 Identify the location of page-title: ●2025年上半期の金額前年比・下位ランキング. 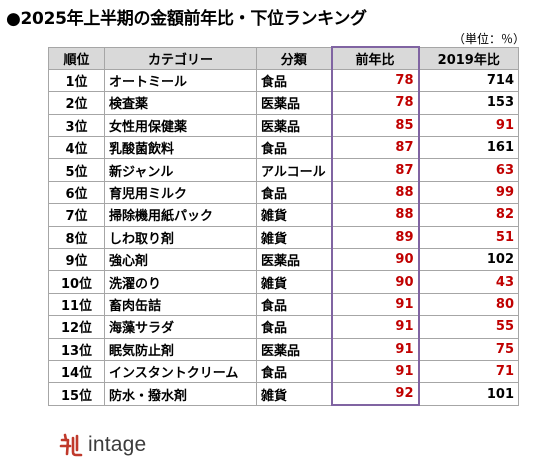
(186, 19).